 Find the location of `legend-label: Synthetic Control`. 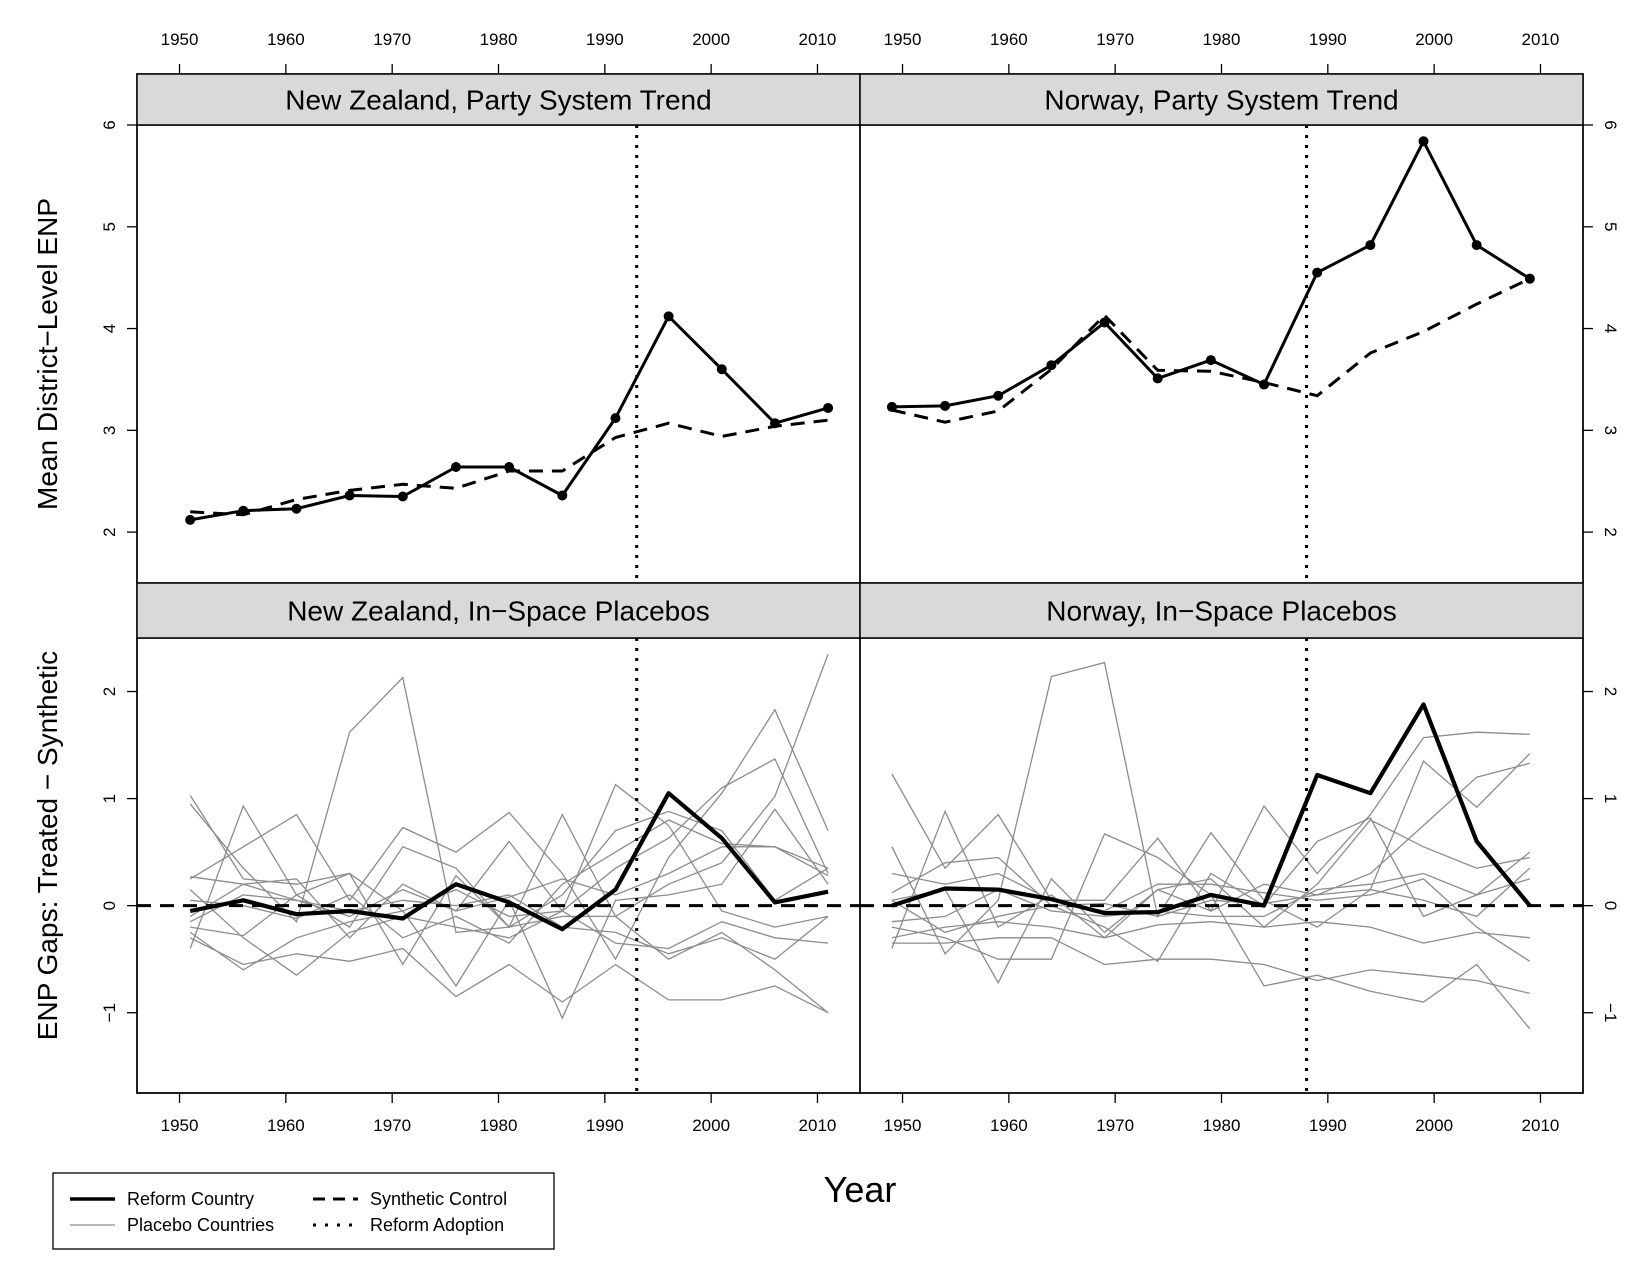

legend-label: Synthetic Control is located at coordinates (438, 1199).